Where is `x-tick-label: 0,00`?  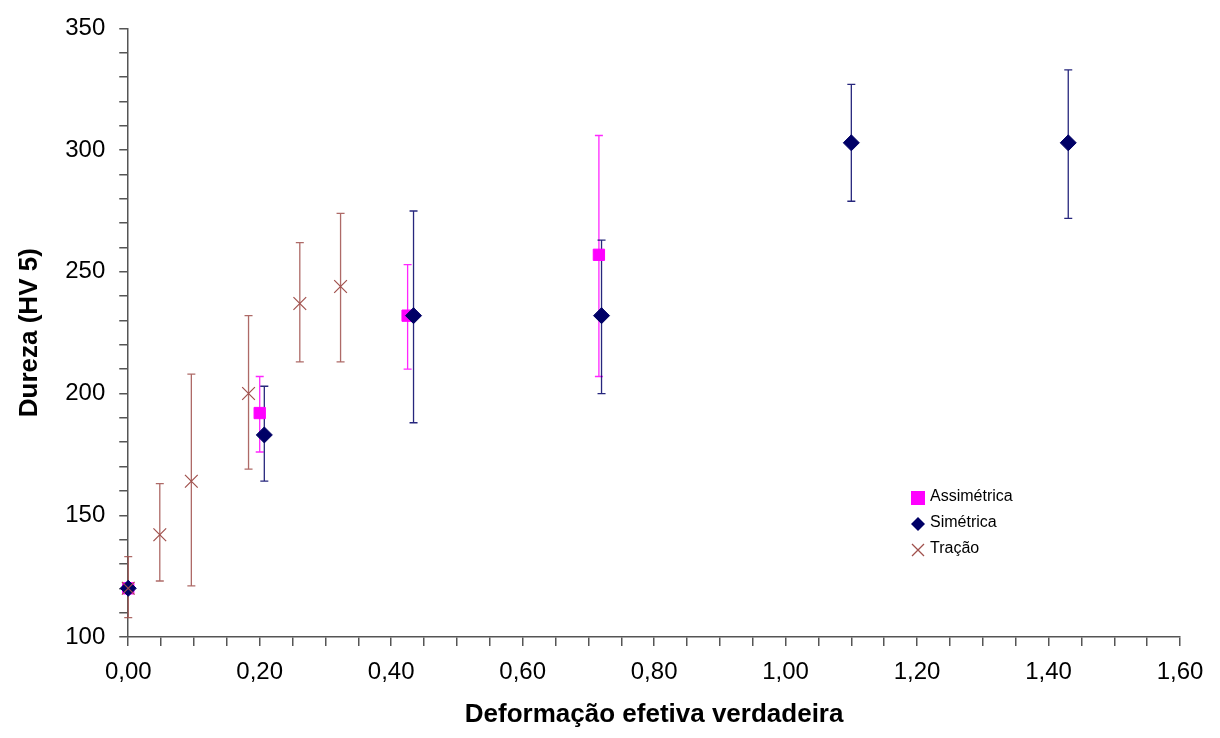
x-tick-label: 0,00 is located at coordinates (128, 671).